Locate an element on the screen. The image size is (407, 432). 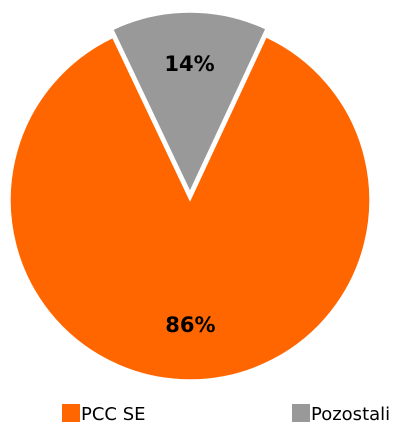
legend: PCC SE Pozostali is located at coordinates (226, 414).